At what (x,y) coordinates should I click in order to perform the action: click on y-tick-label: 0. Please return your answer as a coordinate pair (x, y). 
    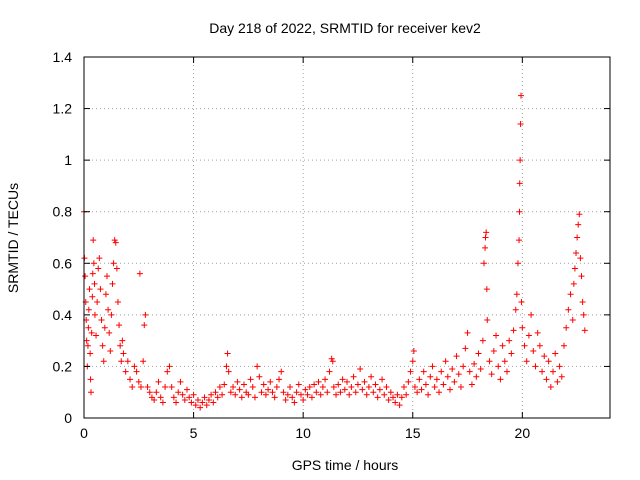
    Looking at the image, I should click on (68, 418).